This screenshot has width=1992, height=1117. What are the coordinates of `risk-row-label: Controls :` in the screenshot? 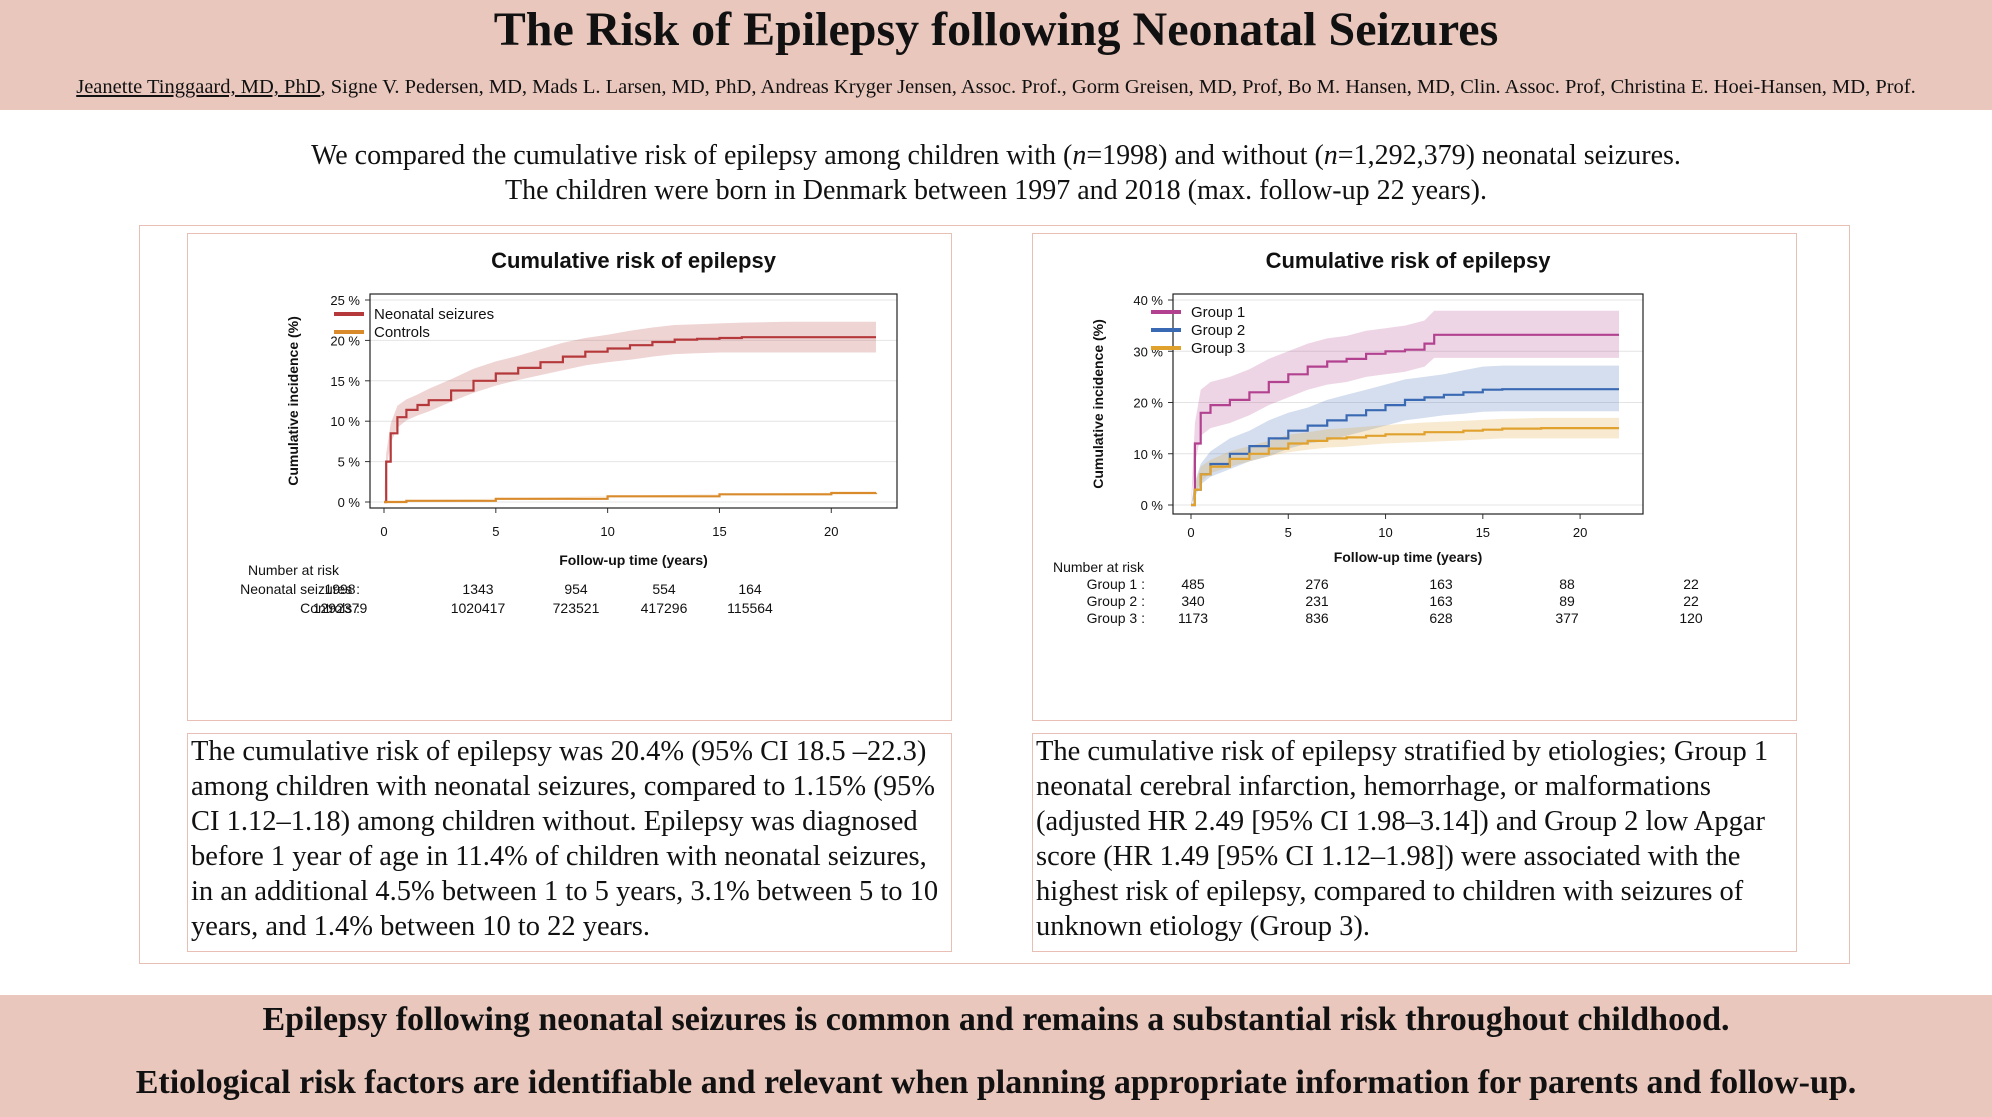 It's located at (330, 608).